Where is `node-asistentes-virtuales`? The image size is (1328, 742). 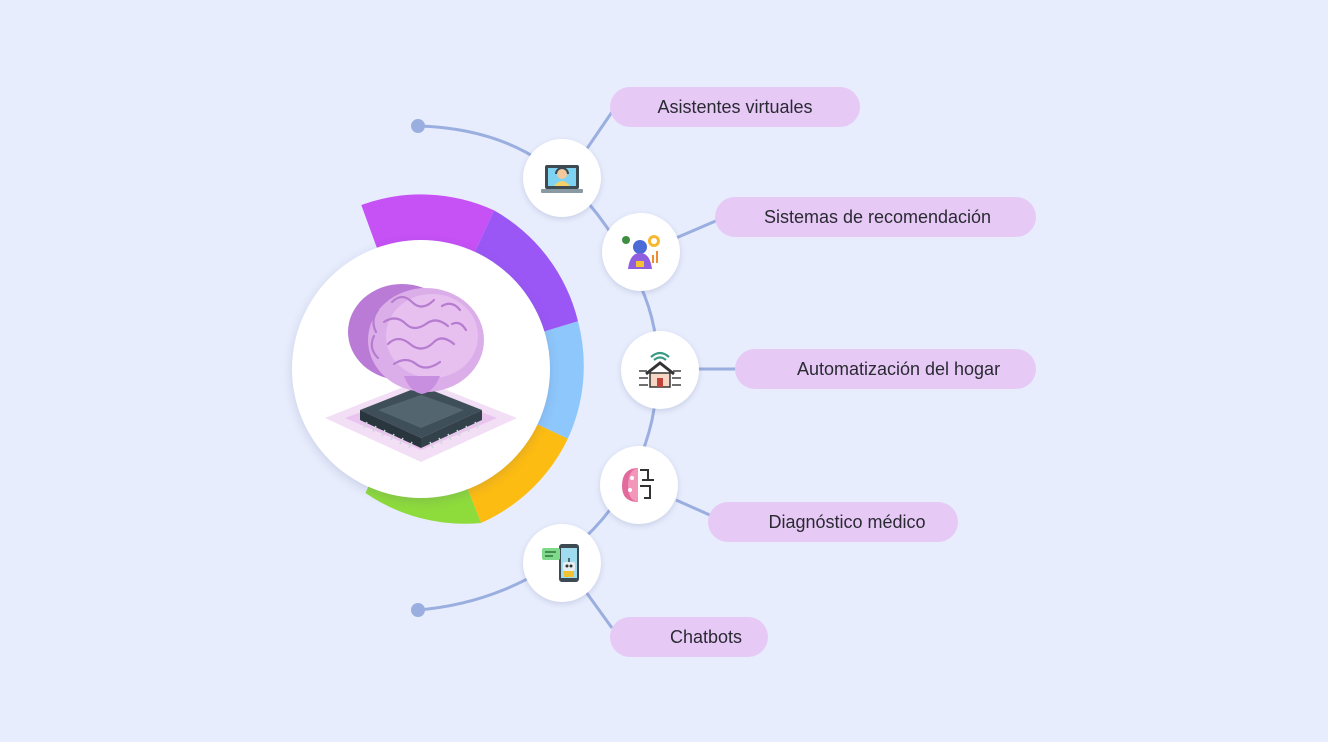
node-asistentes-virtuales is located at coordinates (562, 178).